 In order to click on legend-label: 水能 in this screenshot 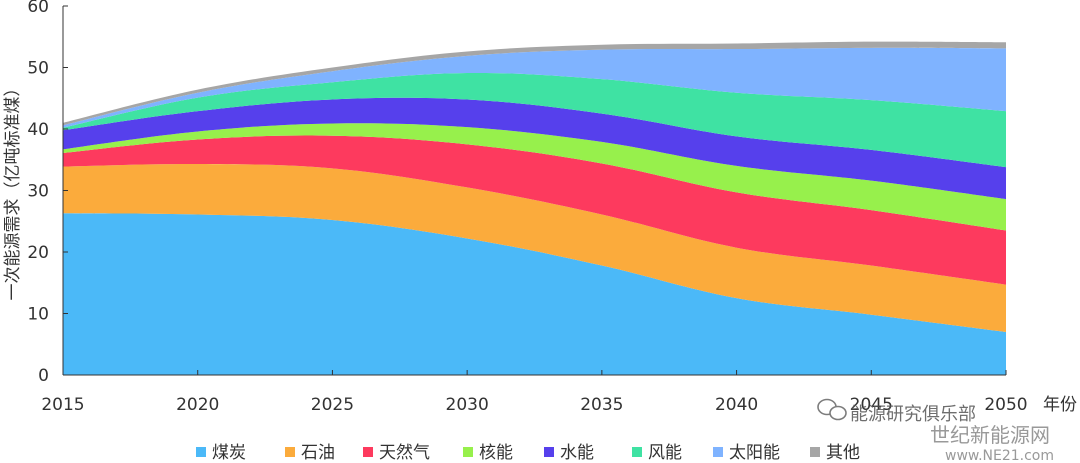, I will do `click(577, 453)`.